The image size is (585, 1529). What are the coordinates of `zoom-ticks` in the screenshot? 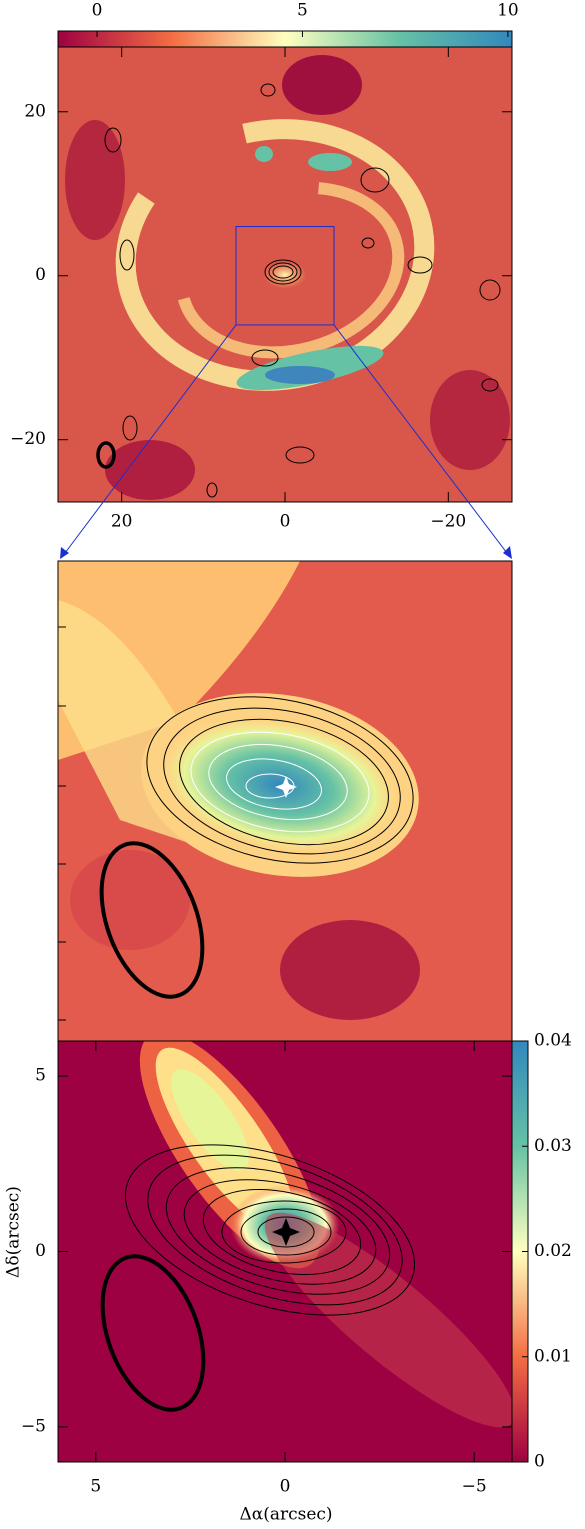 It's located at (62, 823).